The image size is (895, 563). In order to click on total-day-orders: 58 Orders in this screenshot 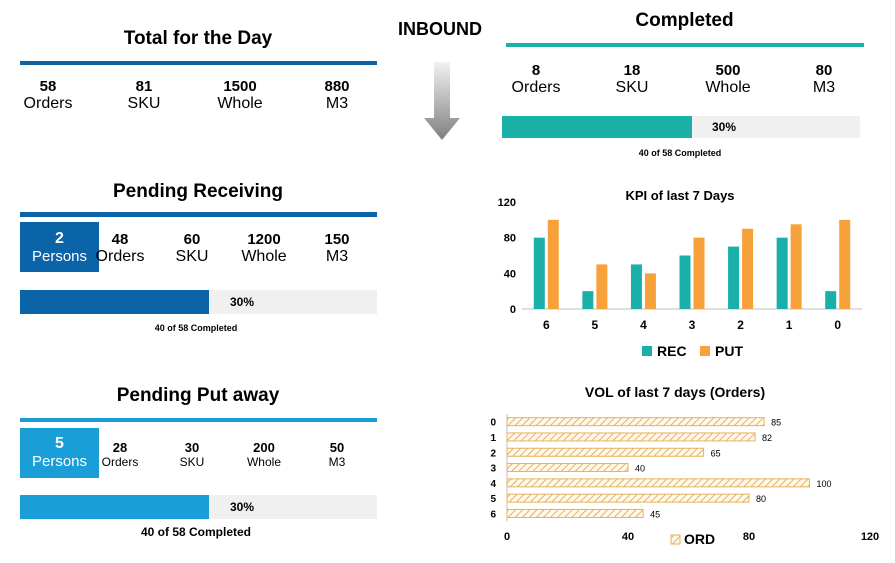, I will do `click(48, 95)`.